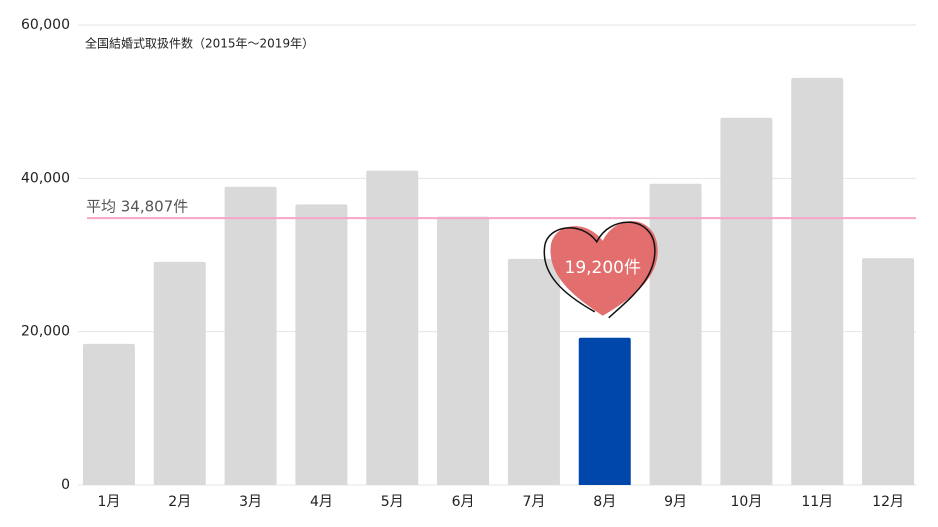 Image resolution: width=938 pixels, height=527 pixels. What do you see at coordinates (321, 502) in the screenshot?
I see `x-tick-label: 4月` at bounding box center [321, 502].